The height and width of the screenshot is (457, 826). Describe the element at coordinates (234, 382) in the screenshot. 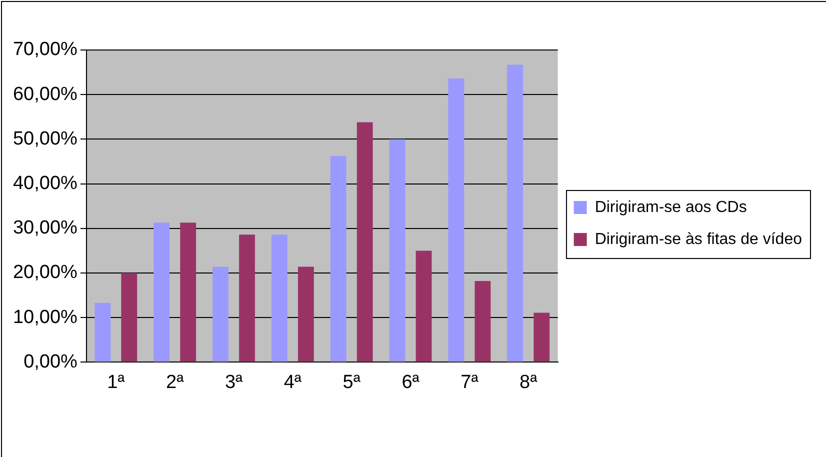

I see `x-tick-label: 3ª` at that location.